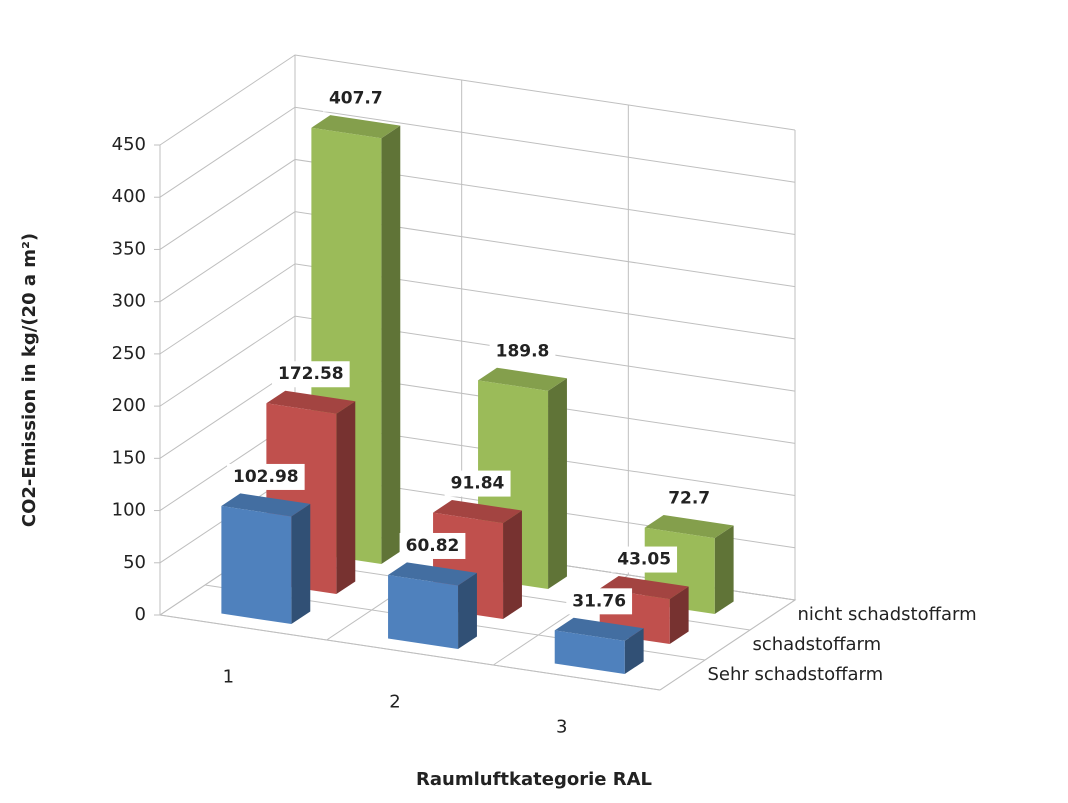 The width and height of the screenshot is (1068, 803). What do you see at coordinates (561, 727) in the screenshot?
I see `x-tick-label: 3` at bounding box center [561, 727].